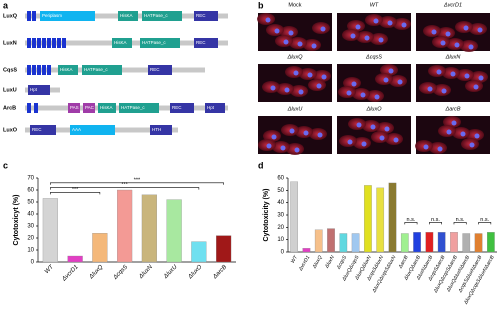 This screenshot has width=500, height=325. What do you see at coordinates (261, 5) in the screenshot?
I see `panel-label: b` at bounding box center [261, 5].